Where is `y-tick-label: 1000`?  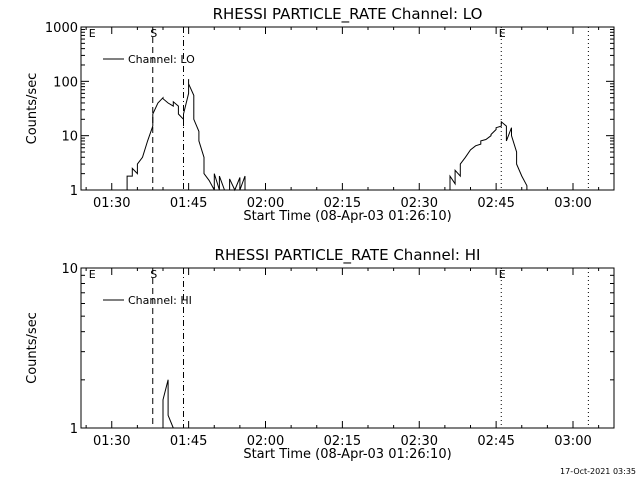 y-tick-label: 1000 is located at coordinates (61, 28).